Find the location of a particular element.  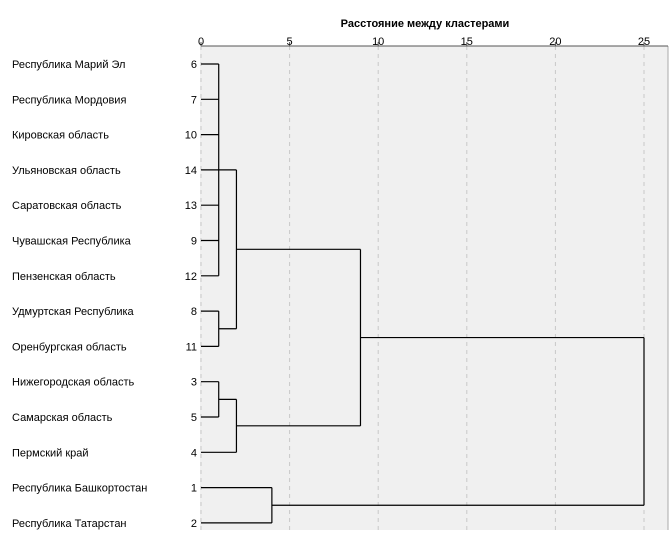

x-tick-label: 0 is located at coordinates (201, 42).